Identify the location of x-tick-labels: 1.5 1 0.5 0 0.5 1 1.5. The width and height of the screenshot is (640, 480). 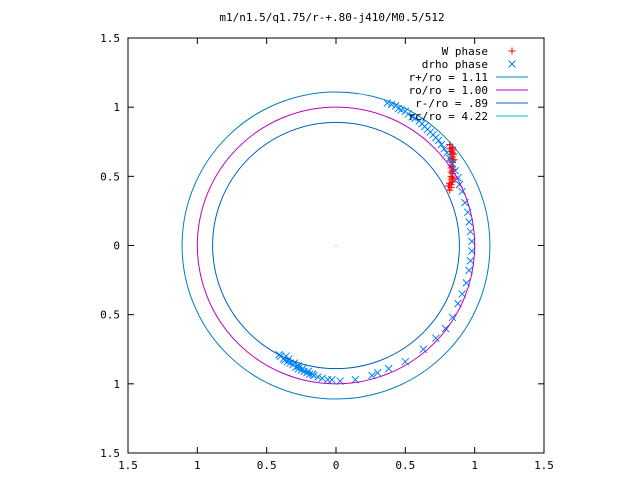
(336, 465).